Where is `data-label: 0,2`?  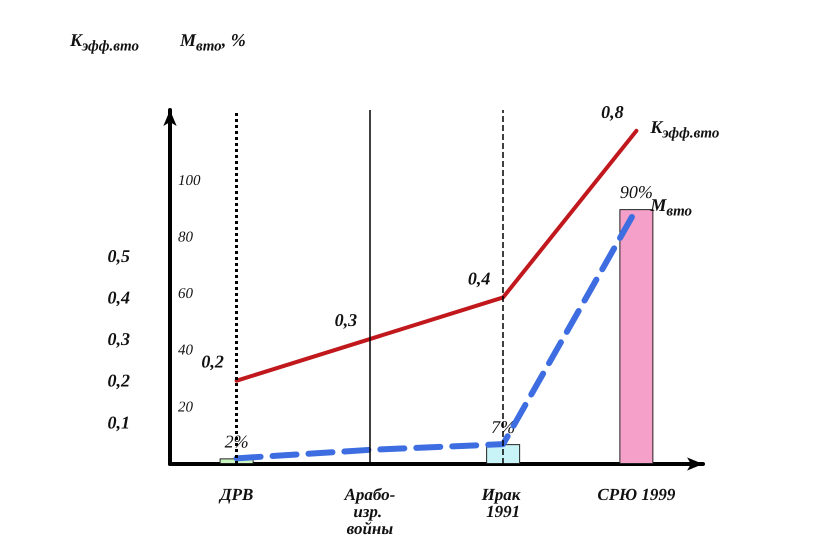
data-label: 0,2 is located at coordinates (212, 362).